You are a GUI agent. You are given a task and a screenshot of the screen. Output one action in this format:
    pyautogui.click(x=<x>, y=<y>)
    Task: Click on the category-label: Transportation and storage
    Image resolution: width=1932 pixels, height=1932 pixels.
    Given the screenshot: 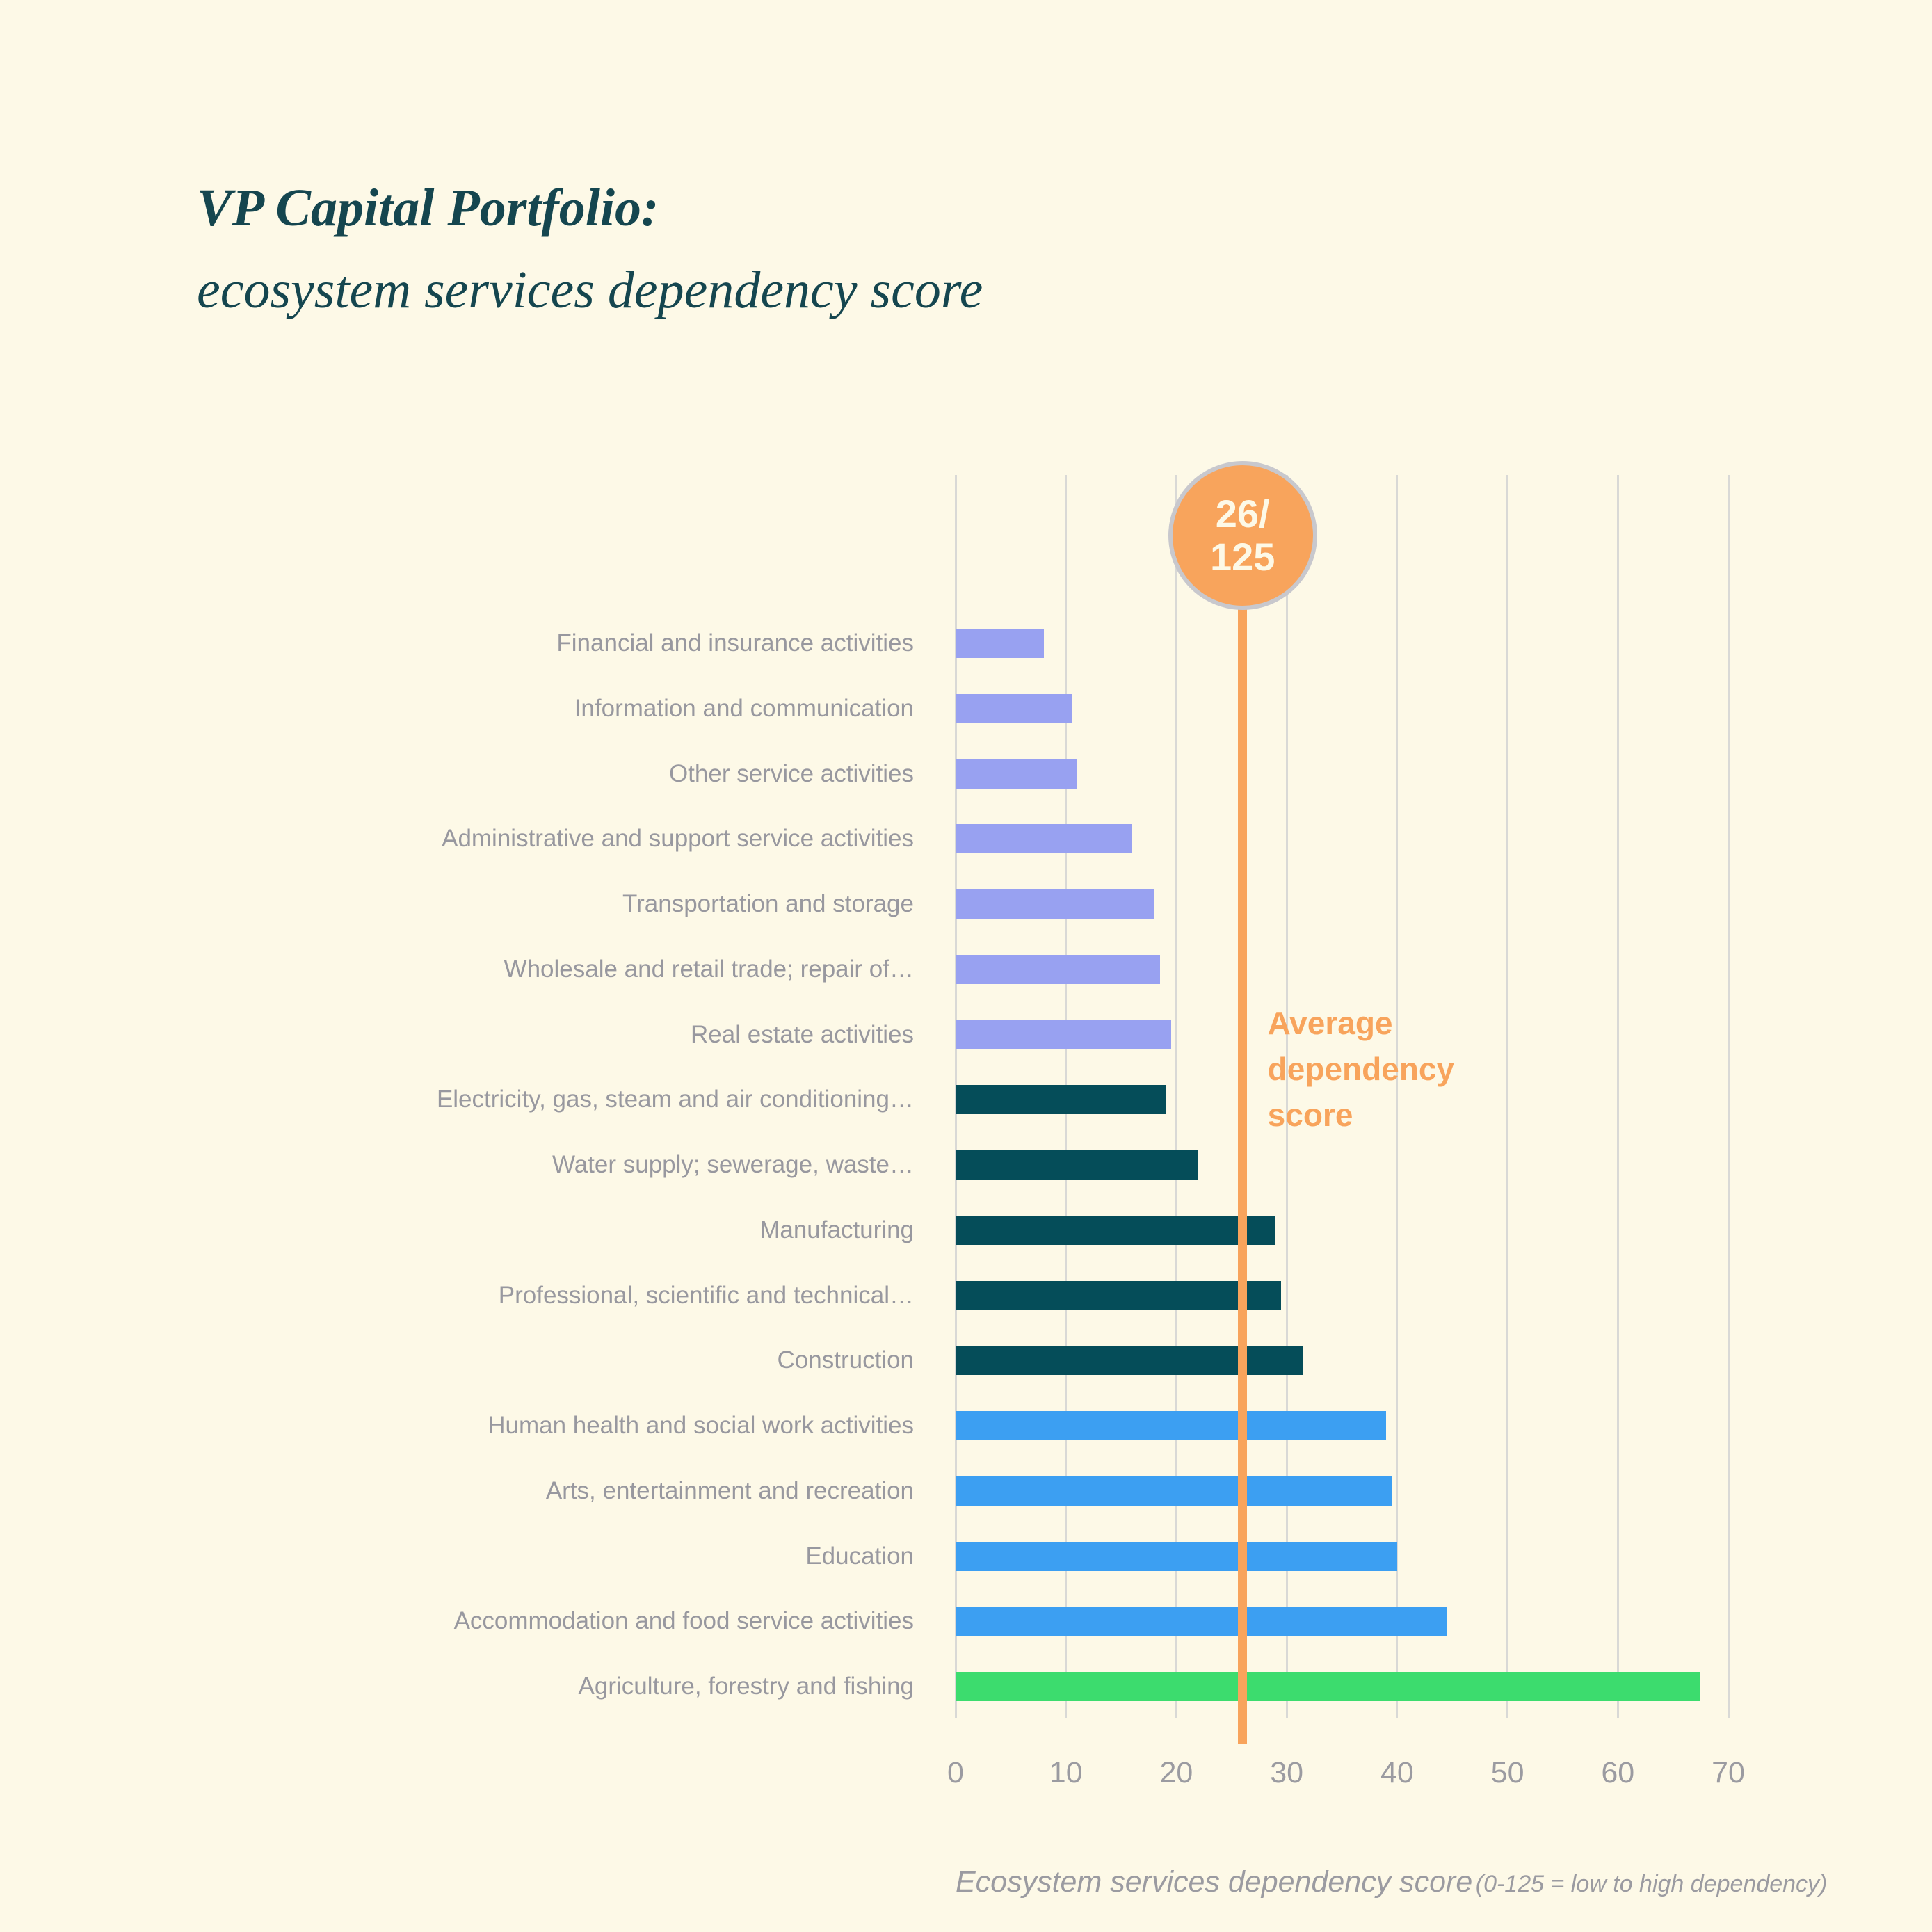 What is the action you would take?
    pyautogui.click(x=768, y=903)
    